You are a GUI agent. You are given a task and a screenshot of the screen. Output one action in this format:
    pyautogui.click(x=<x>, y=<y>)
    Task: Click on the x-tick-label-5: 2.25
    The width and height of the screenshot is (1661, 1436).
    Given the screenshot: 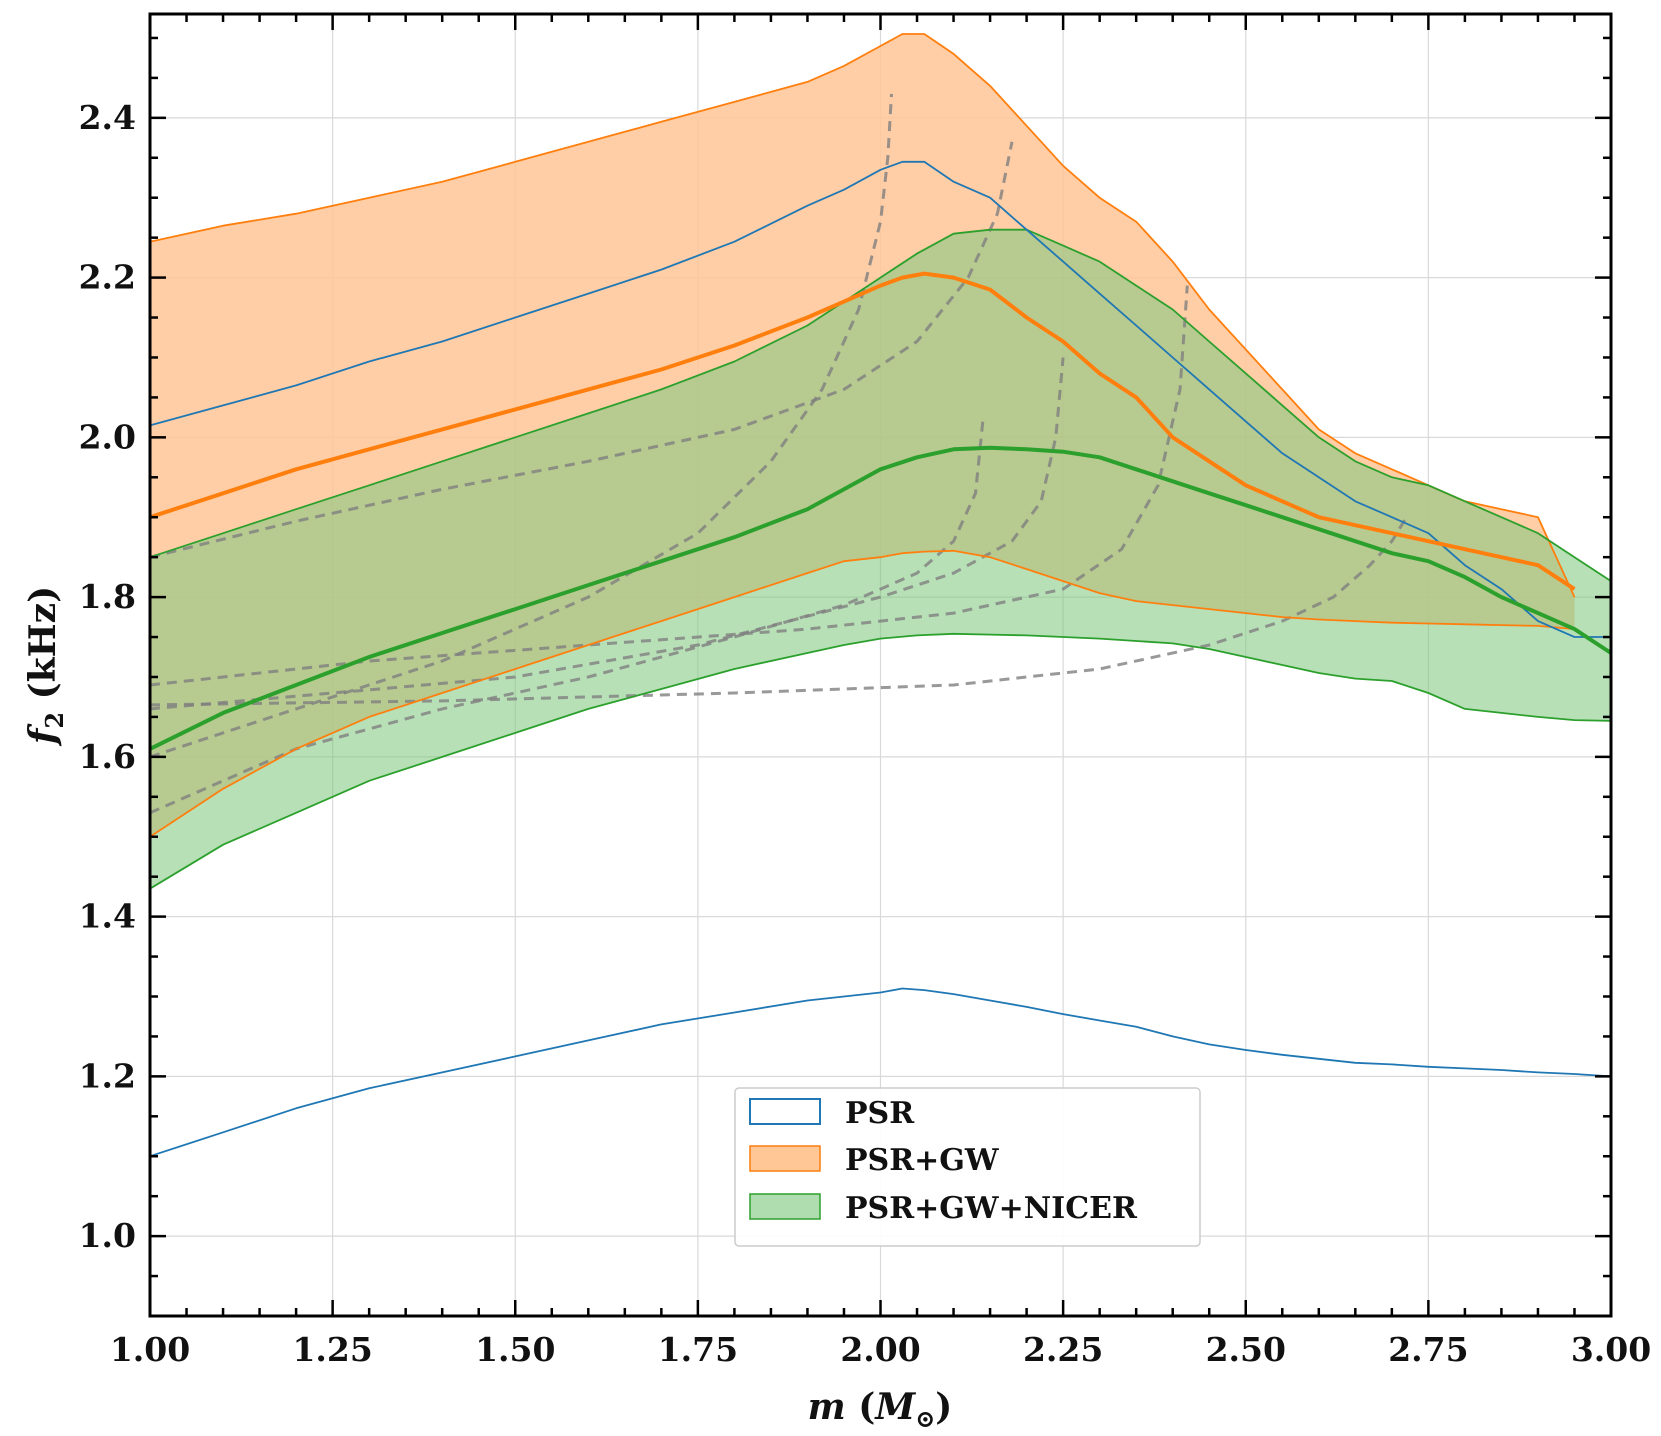 What is the action you would take?
    pyautogui.click(x=1063, y=1349)
    